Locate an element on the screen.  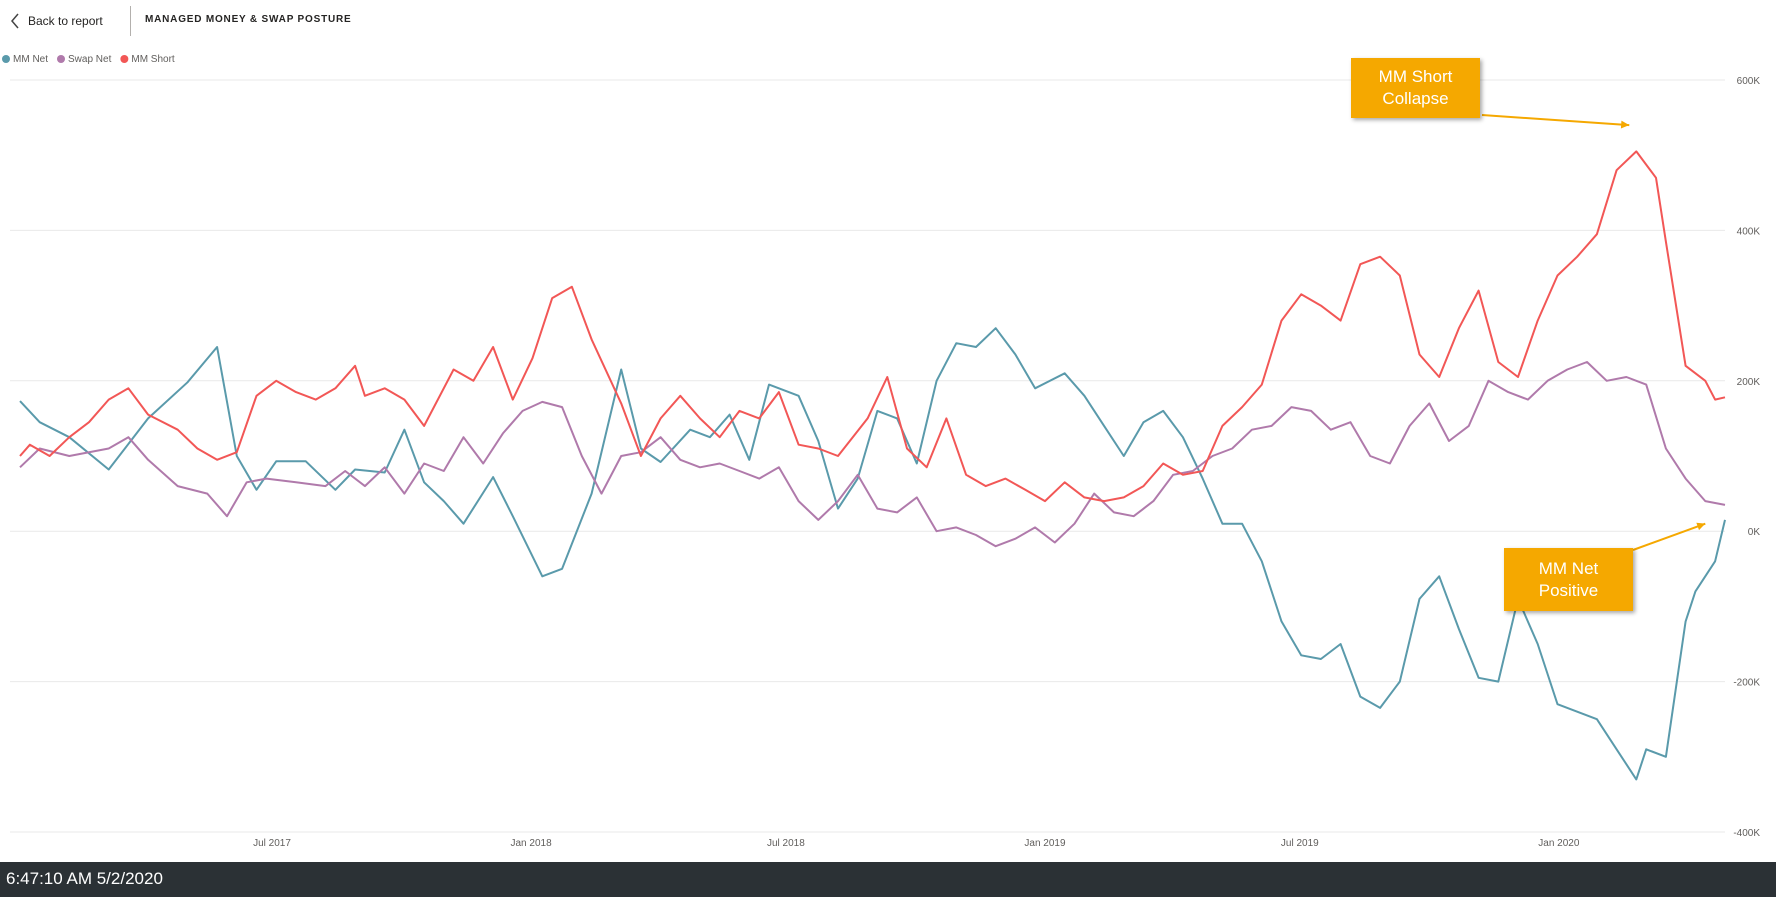
callout-arrows is located at coordinates (1593, 332).